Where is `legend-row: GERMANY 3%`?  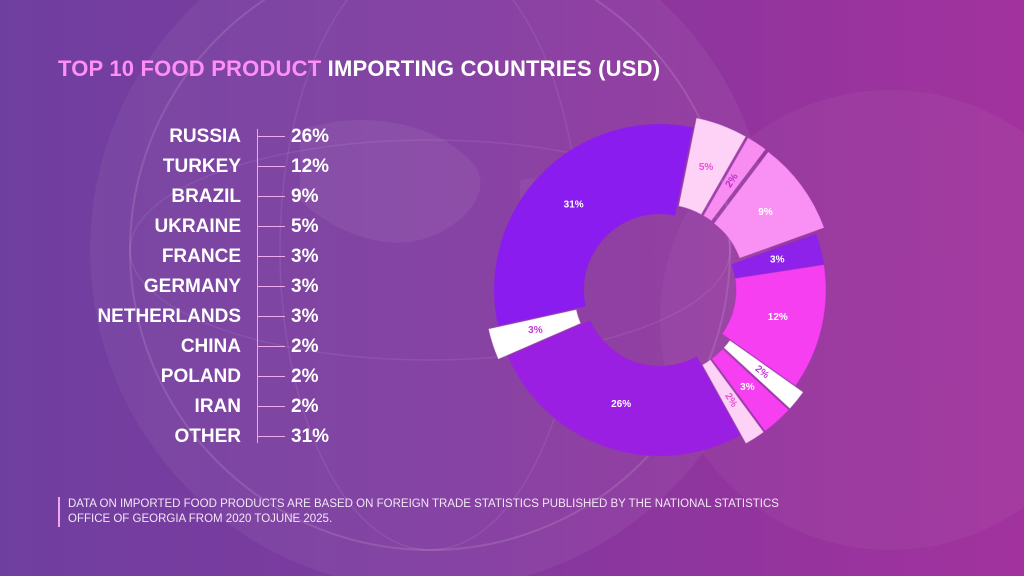
legend-row: GERMANY 3% is located at coordinates (200, 286).